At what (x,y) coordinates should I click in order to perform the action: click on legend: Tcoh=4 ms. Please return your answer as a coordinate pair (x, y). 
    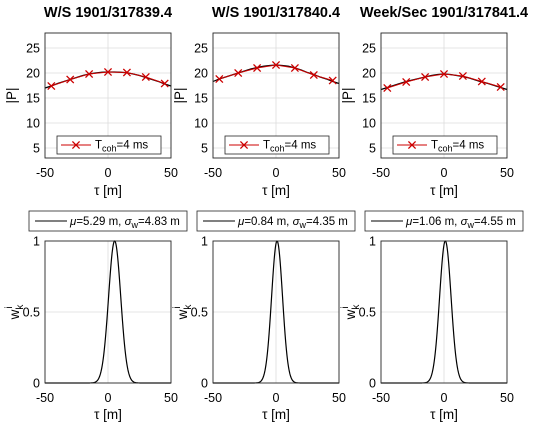
    Looking at the image, I should click on (277, 145).